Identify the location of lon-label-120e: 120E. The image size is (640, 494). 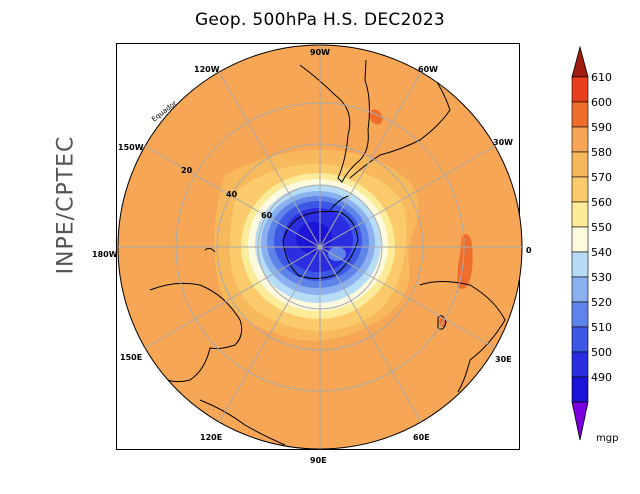
(211, 437).